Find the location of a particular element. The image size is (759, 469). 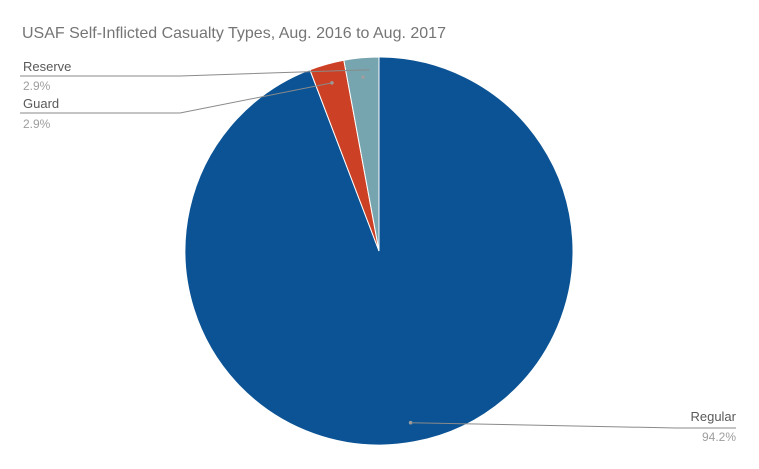

leader-line-reserve is located at coordinates (195, 73).